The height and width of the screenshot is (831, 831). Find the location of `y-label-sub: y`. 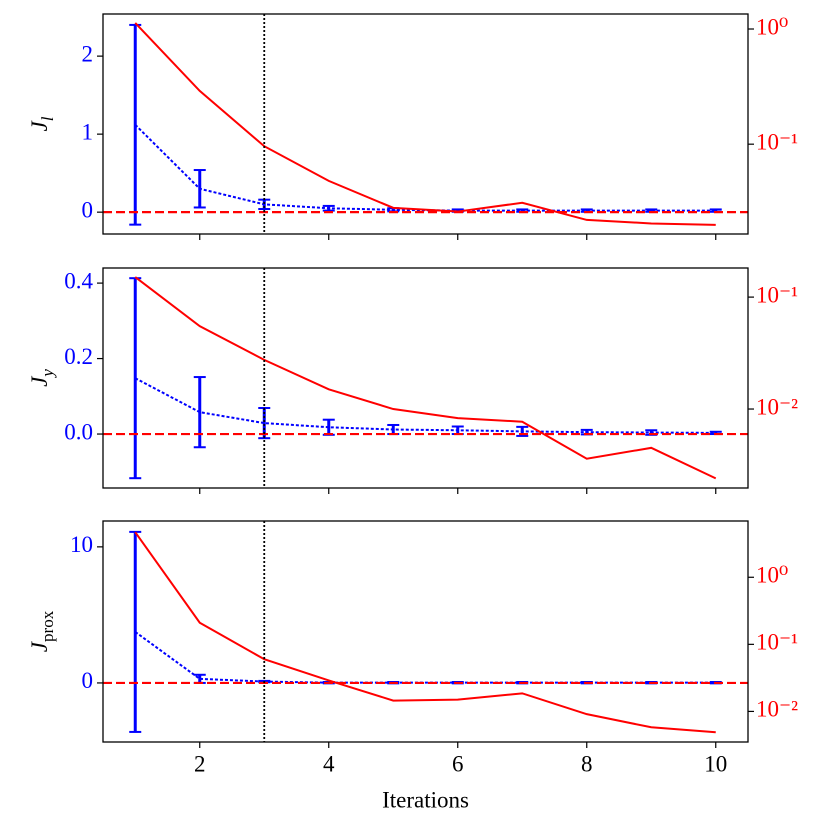

y-label-sub: y is located at coordinates (47, 374).